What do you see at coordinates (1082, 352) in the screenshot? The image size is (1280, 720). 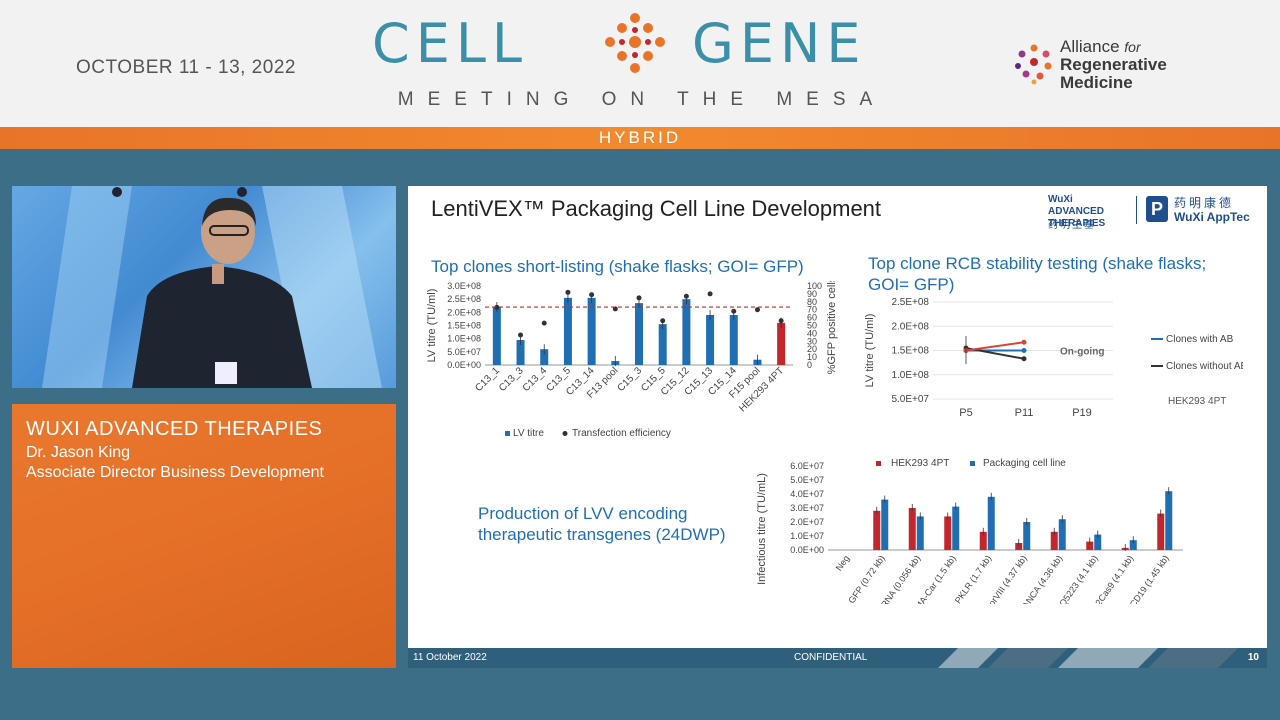 I see `ongoing-annotation: On-going` at bounding box center [1082, 352].